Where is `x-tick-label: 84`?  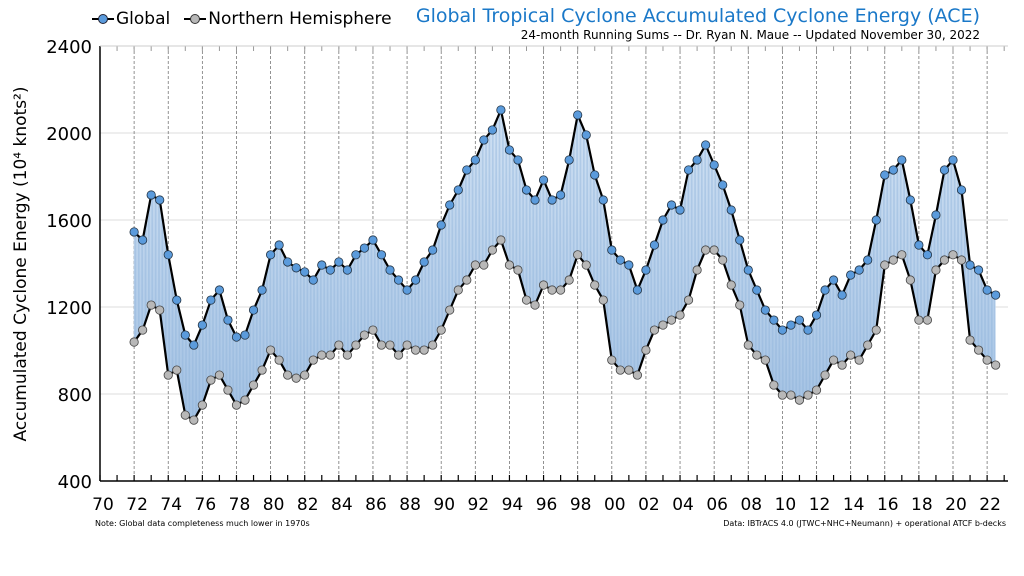
x-tick-label: 84 is located at coordinates (342, 505).